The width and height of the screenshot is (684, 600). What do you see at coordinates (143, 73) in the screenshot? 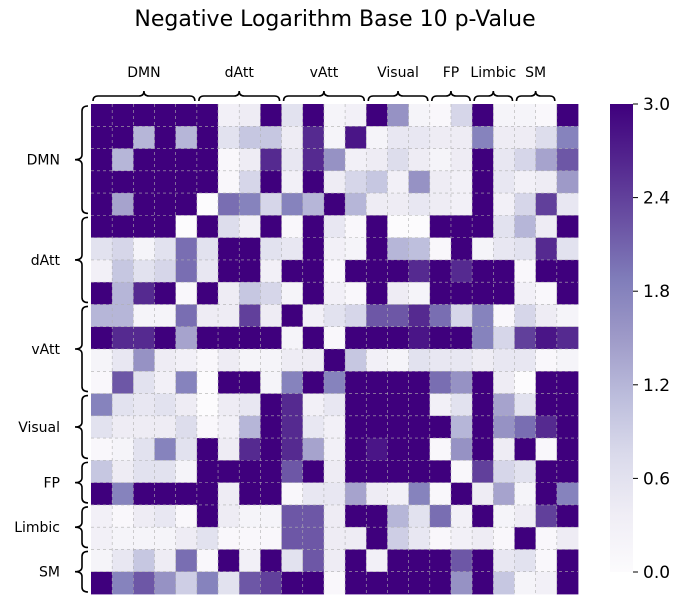
I see `network-label-top-dmn: DMN` at bounding box center [143, 73].